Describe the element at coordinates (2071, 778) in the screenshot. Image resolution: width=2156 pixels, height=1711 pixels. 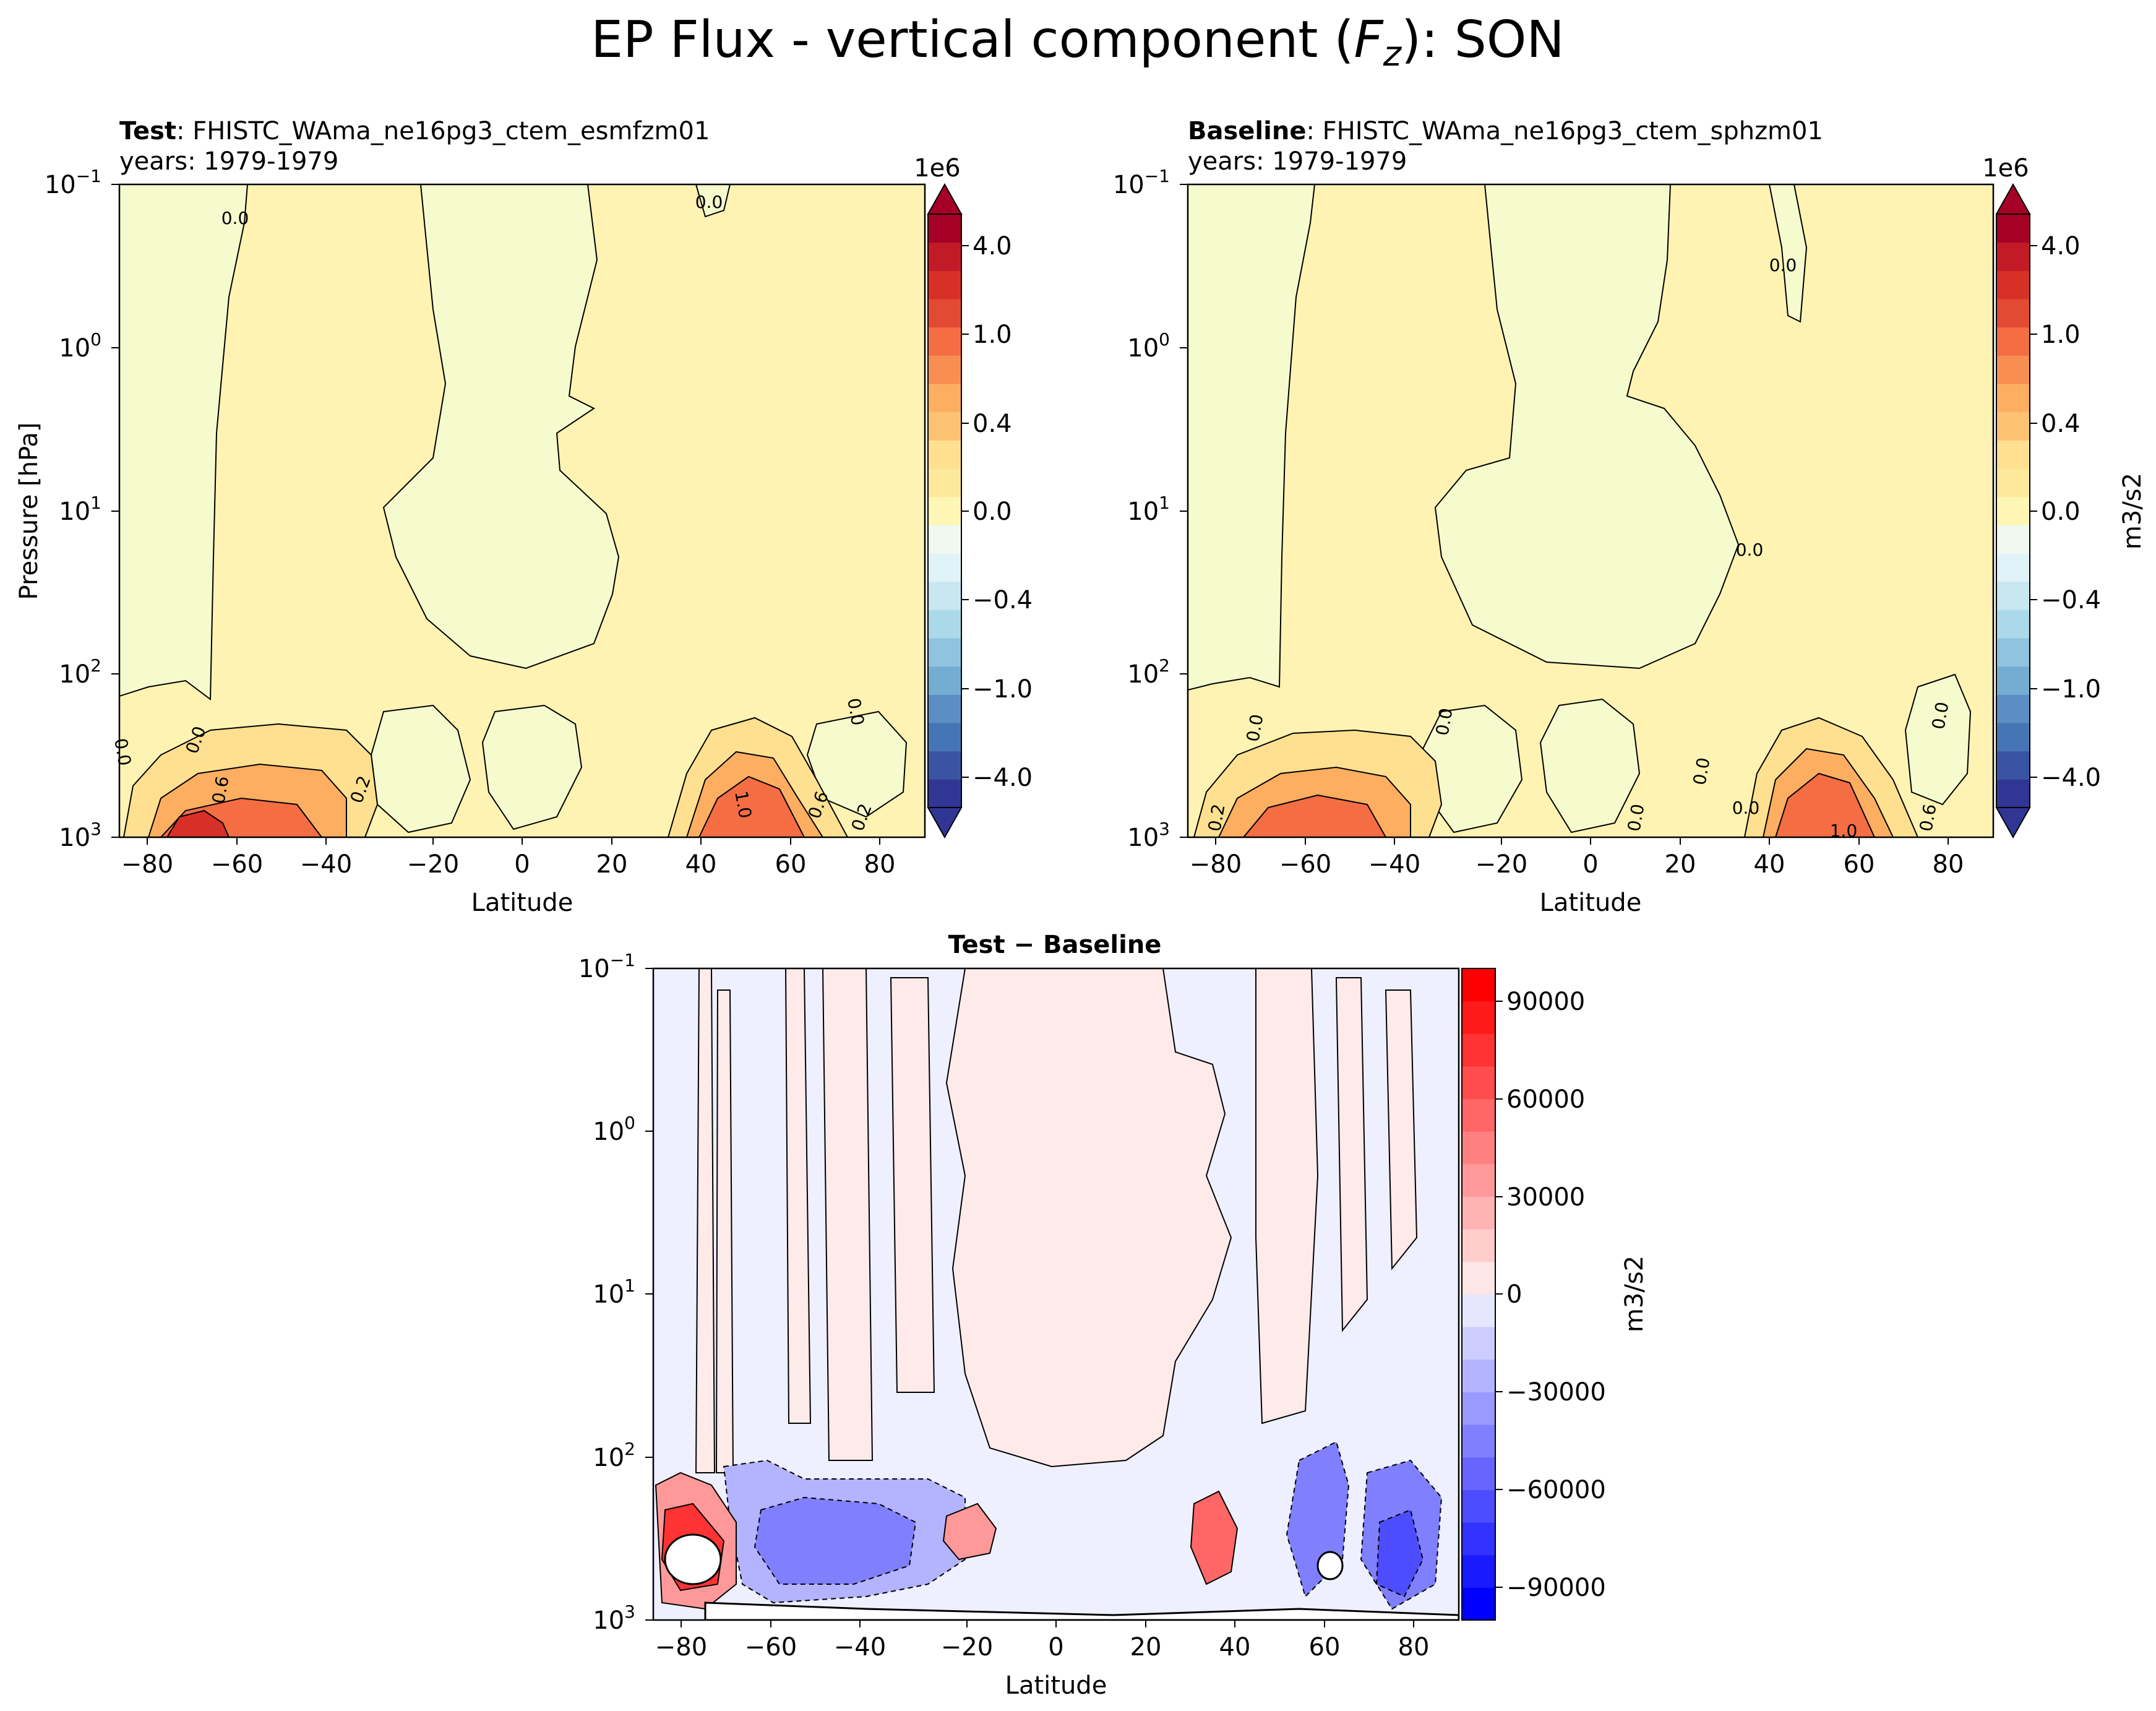
I see `cbar-tick-label: −4.0` at that location.